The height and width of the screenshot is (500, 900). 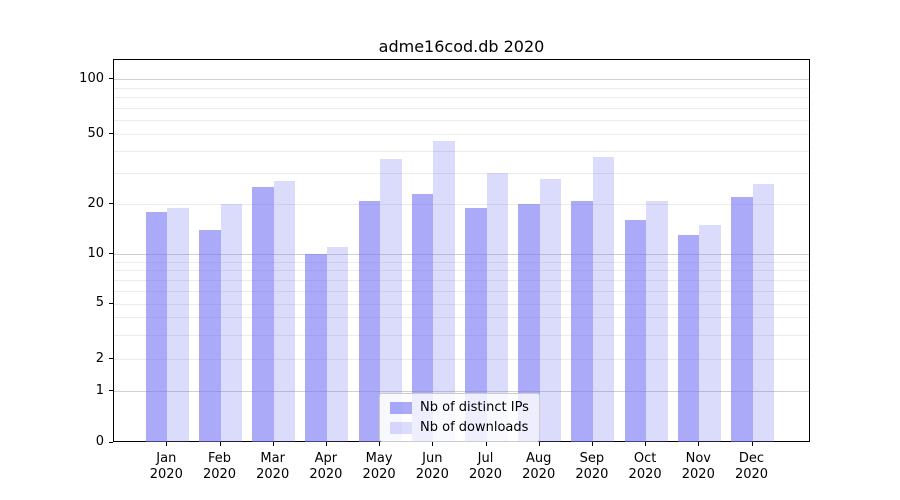 I want to click on bar-downloads-jan, so click(x=178, y=325).